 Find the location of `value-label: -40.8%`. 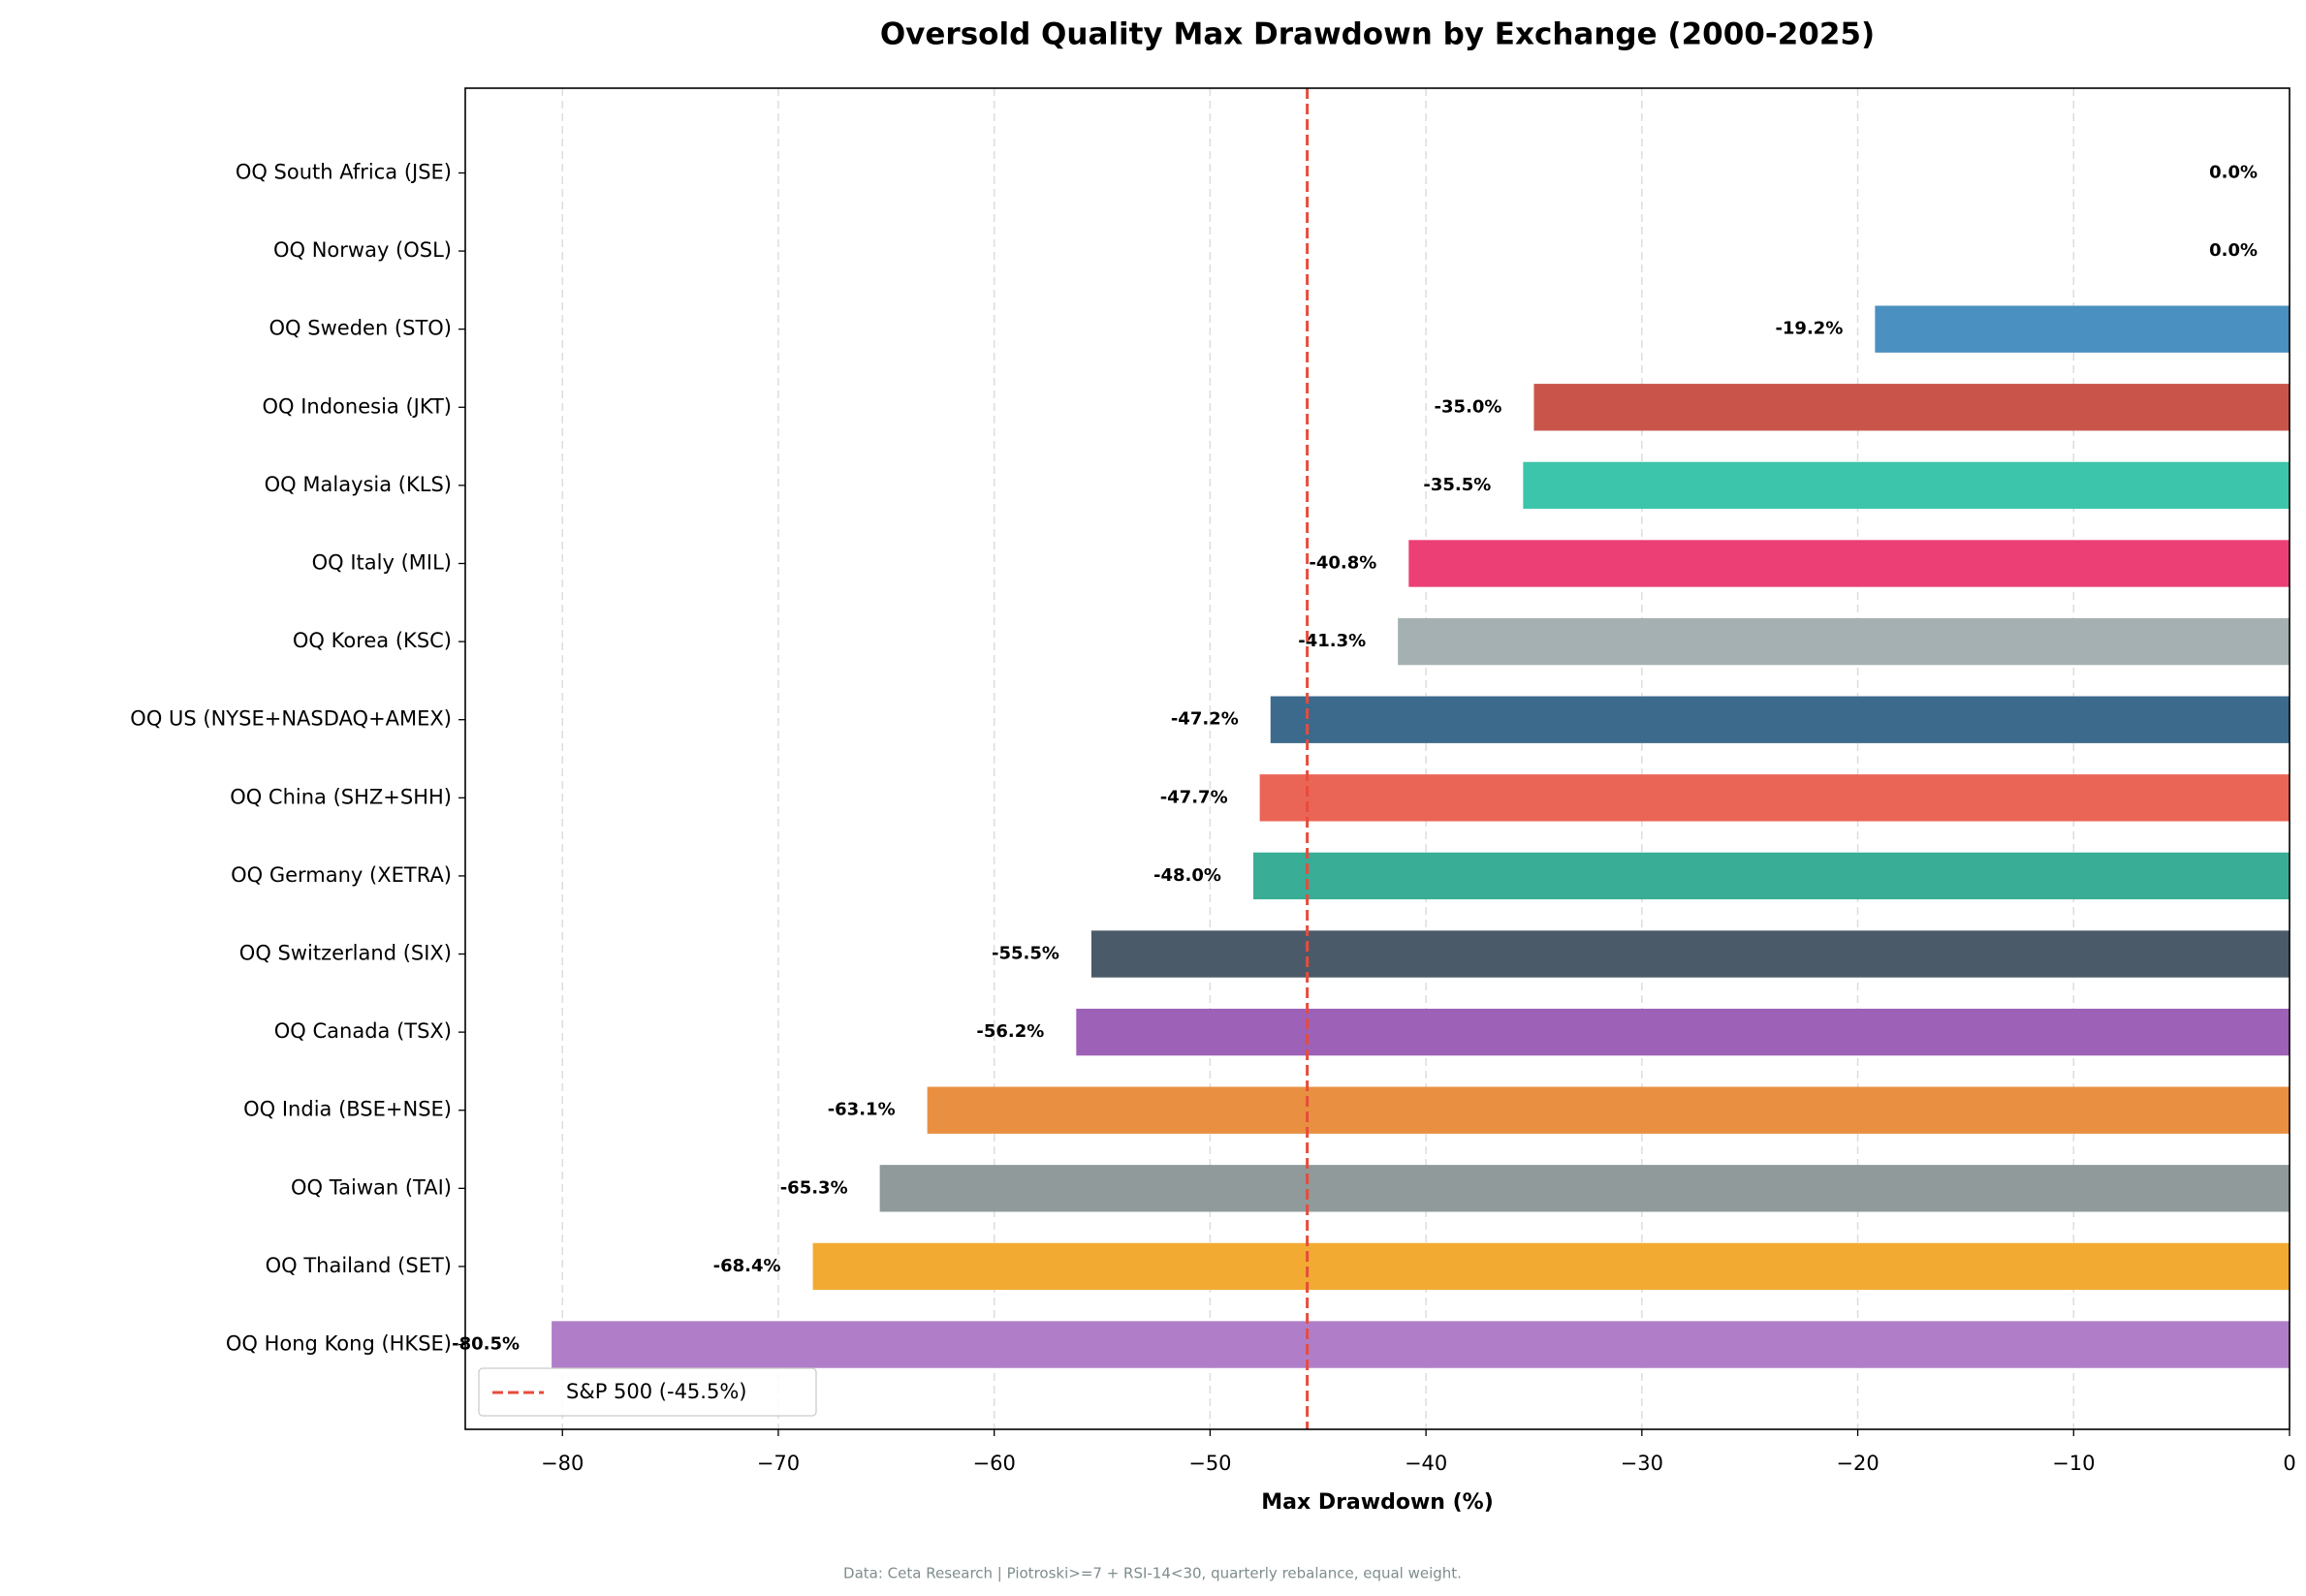

value-label: -40.8% is located at coordinates (1342, 562).